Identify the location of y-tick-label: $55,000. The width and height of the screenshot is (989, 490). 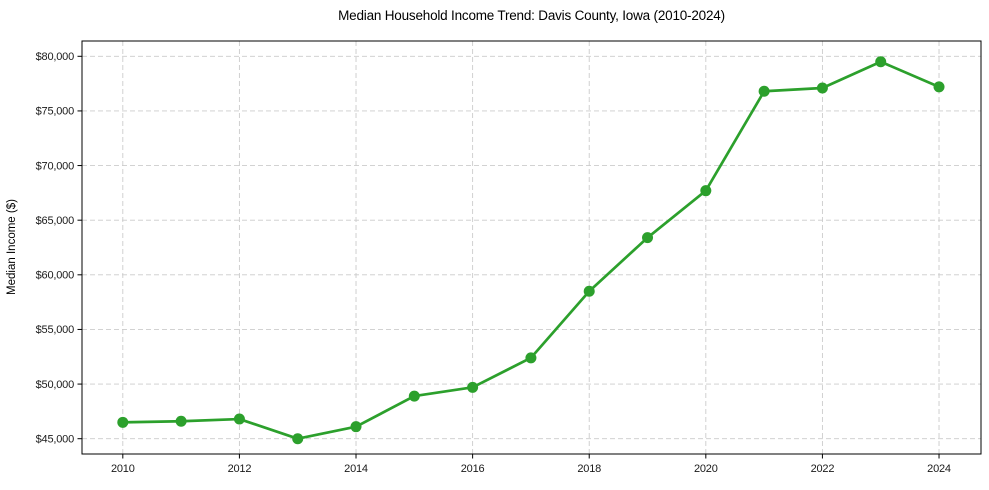
(55, 330).